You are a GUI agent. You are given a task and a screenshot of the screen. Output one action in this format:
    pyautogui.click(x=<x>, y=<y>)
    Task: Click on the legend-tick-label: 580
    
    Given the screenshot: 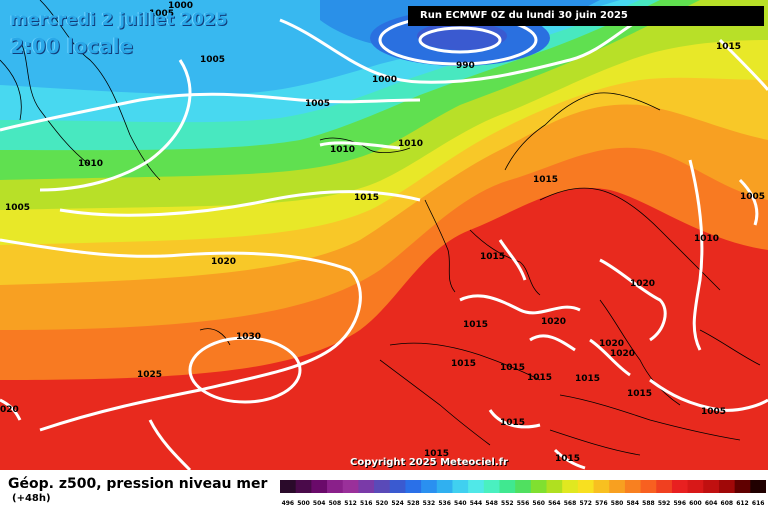 What is the action you would take?
    pyautogui.click(x=617, y=503)
    